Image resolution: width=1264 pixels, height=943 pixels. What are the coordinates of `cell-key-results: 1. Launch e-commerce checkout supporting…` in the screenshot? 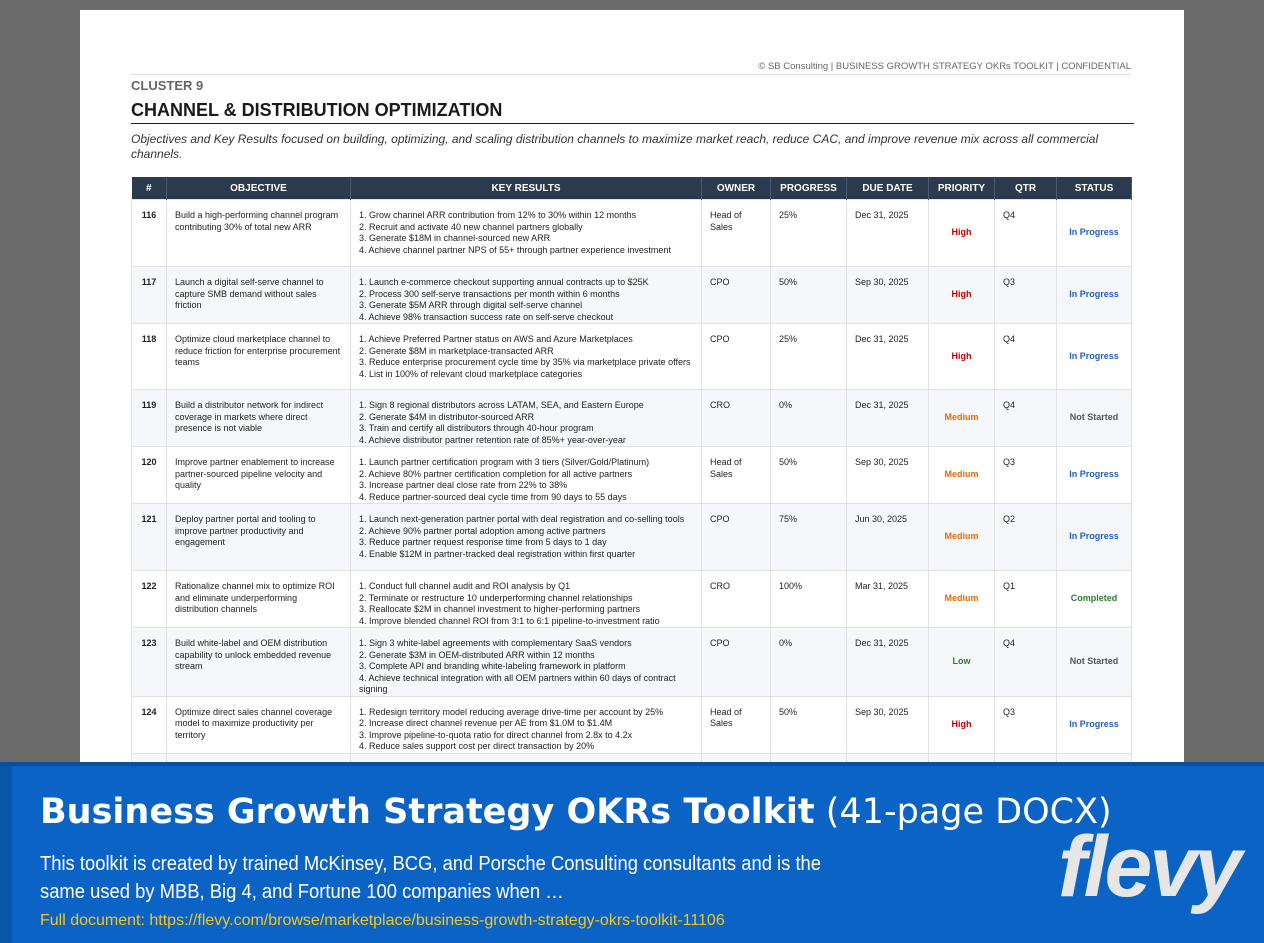 It's located at (526, 295).